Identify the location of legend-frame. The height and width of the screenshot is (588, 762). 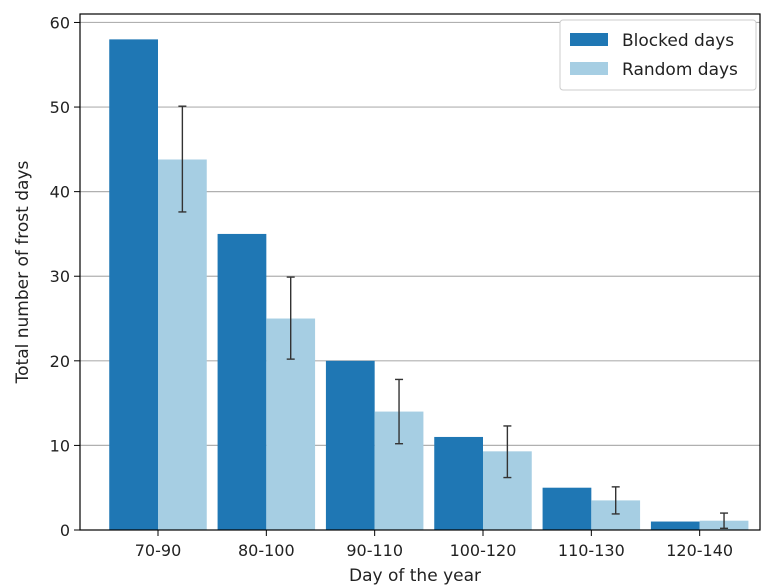
(658, 55).